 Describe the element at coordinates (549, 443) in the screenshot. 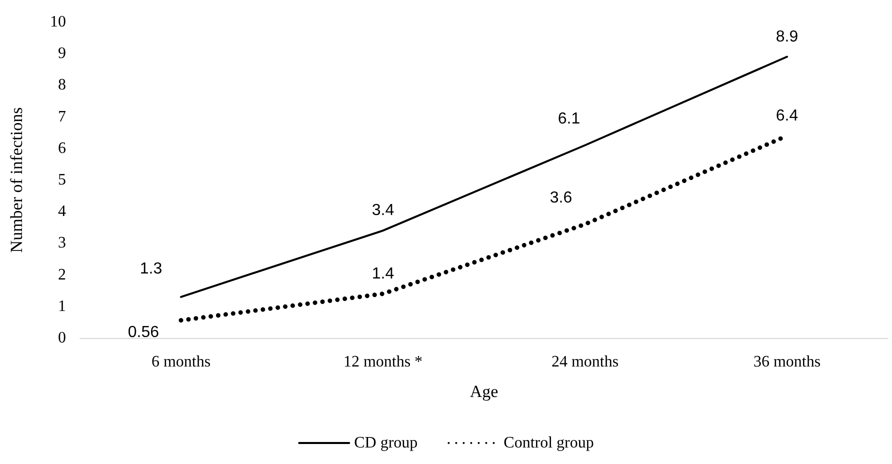

I see `legend-label: Control group` at that location.